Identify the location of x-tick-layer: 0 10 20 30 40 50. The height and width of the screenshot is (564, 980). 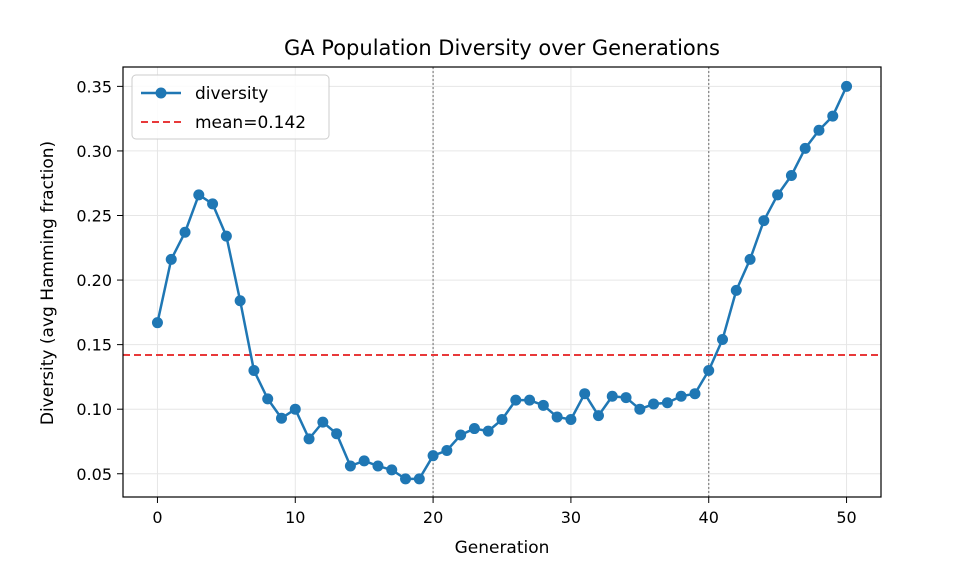
(504, 512).